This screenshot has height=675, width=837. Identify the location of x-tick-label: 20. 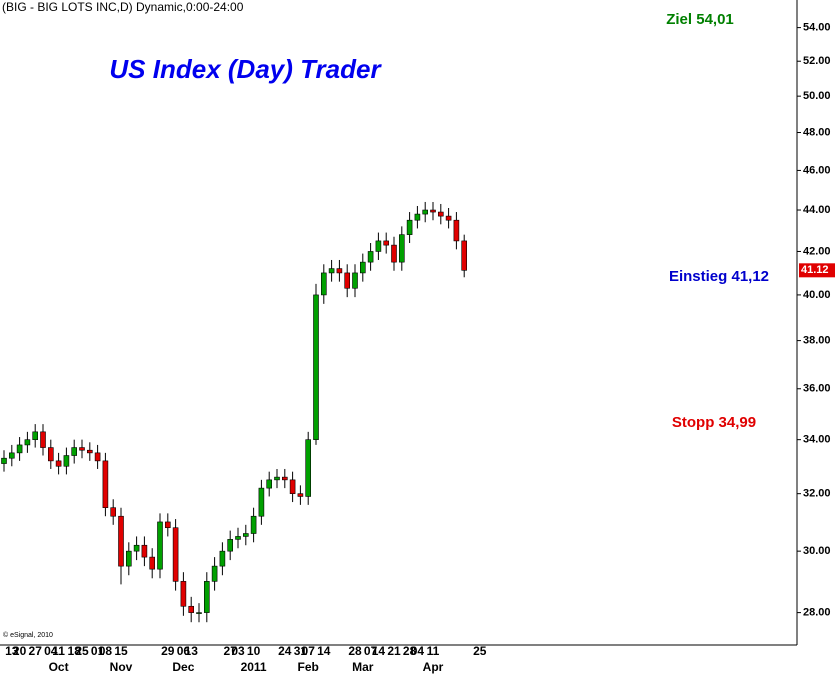
(20, 651).